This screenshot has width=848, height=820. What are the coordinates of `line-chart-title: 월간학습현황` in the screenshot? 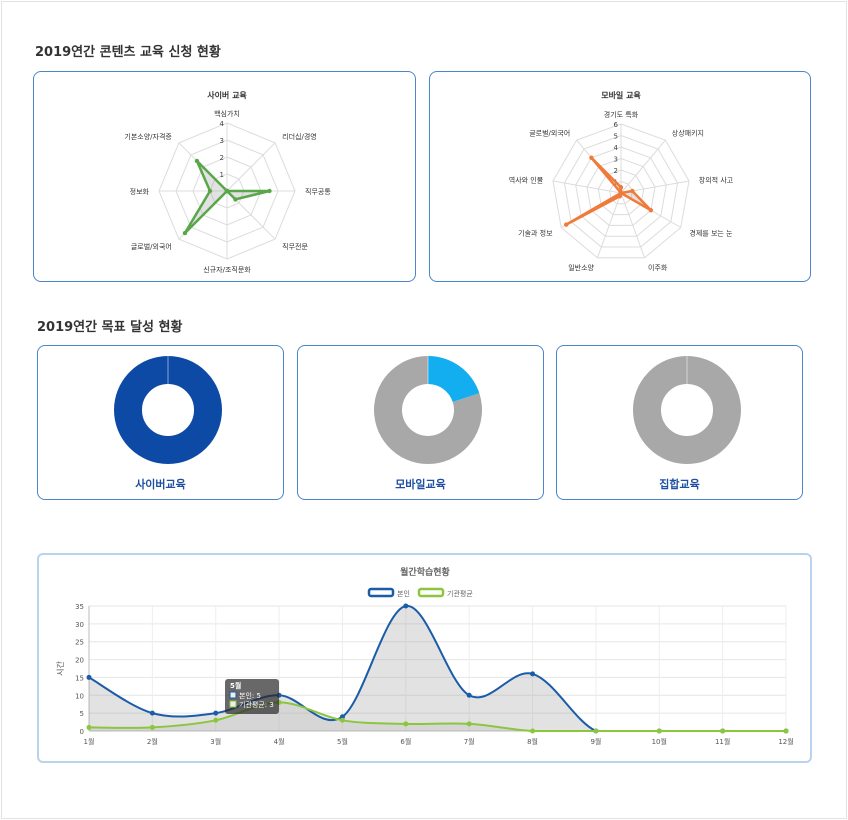 It's located at (425, 572).